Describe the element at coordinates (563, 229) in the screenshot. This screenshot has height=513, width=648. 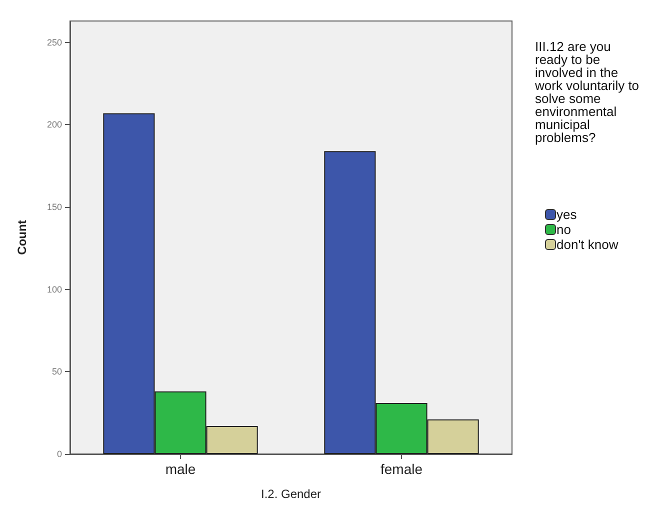
I see `legend-label: no` at that location.